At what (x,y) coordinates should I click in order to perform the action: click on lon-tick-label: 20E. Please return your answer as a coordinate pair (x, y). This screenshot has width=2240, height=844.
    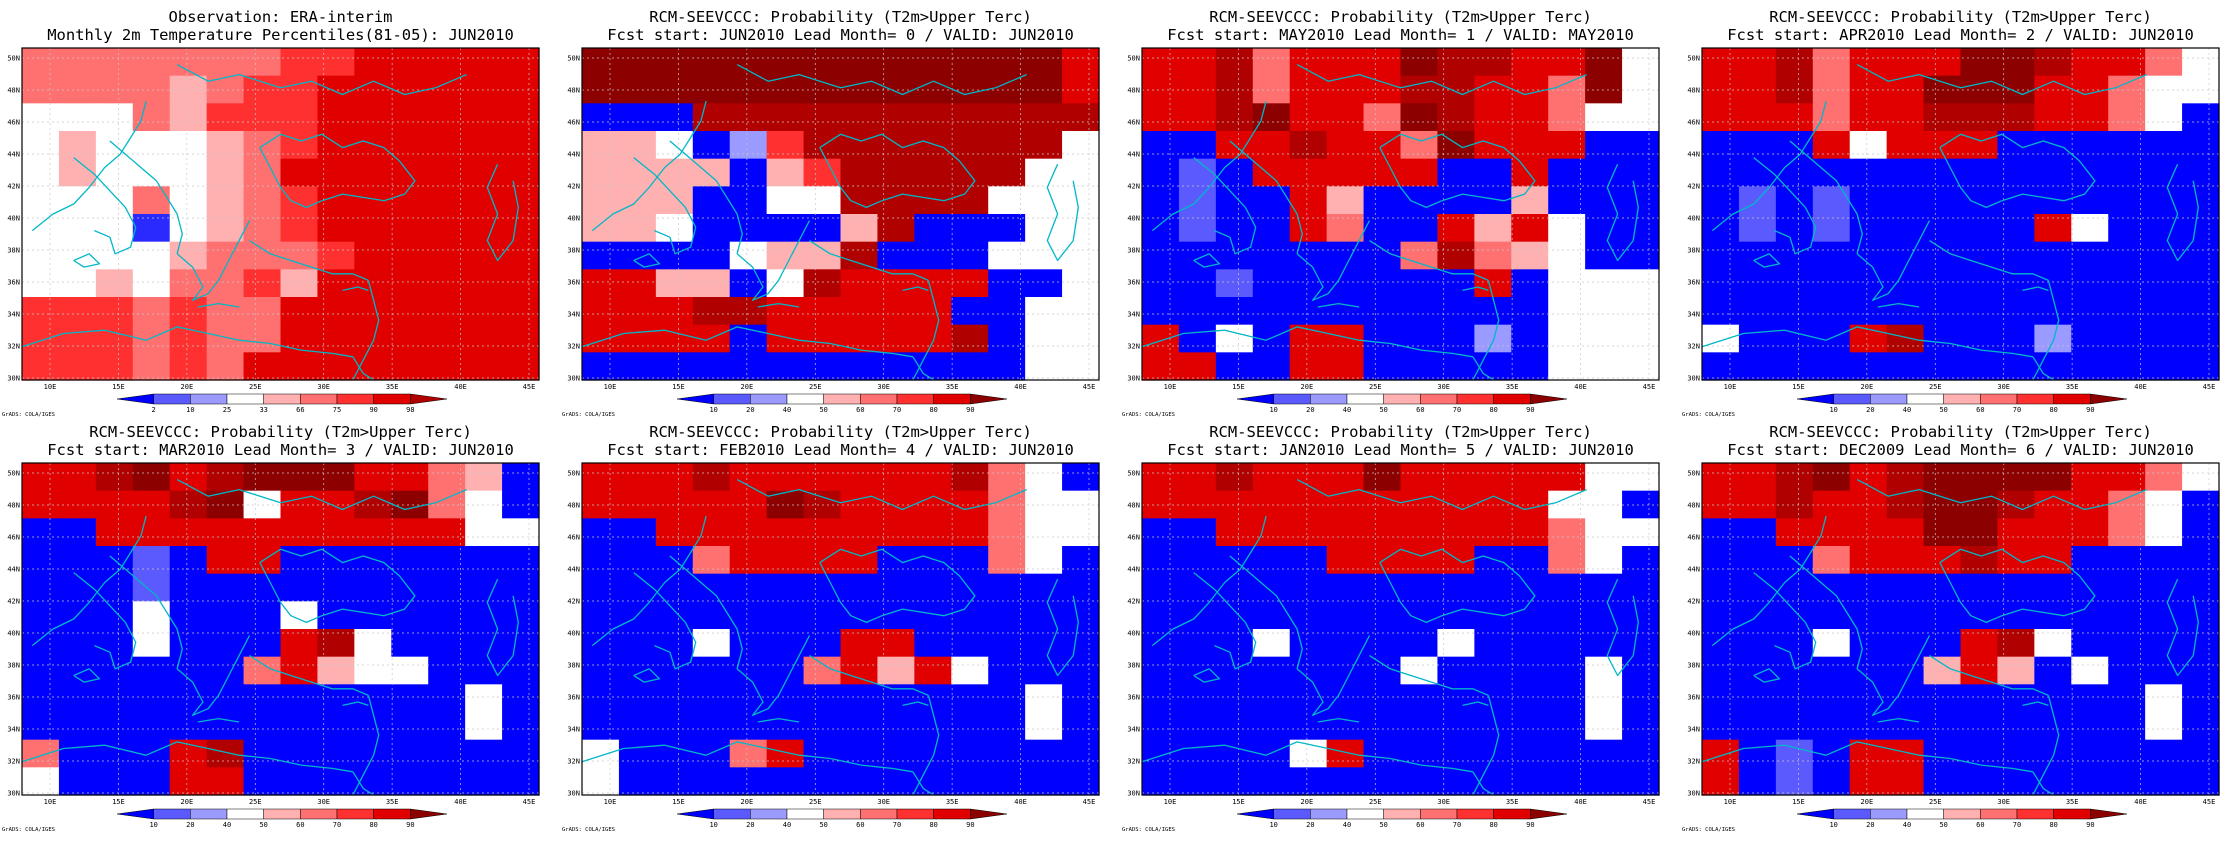
    Looking at the image, I should click on (1307, 802).